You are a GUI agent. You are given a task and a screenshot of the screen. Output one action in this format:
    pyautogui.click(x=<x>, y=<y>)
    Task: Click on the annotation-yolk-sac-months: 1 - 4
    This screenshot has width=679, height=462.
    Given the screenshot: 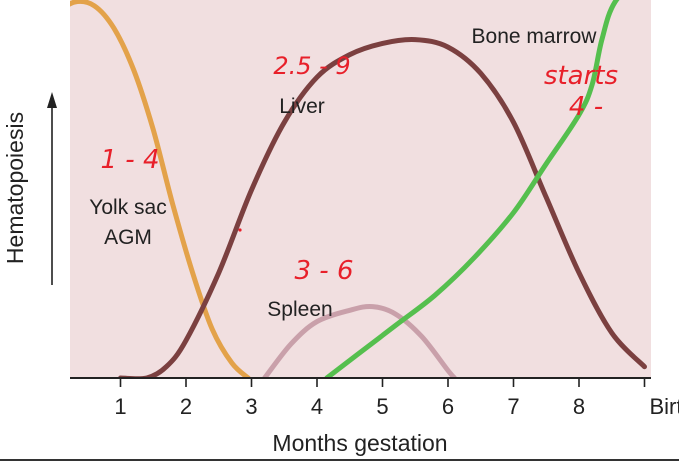 What is the action you would take?
    pyautogui.click(x=130, y=160)
    